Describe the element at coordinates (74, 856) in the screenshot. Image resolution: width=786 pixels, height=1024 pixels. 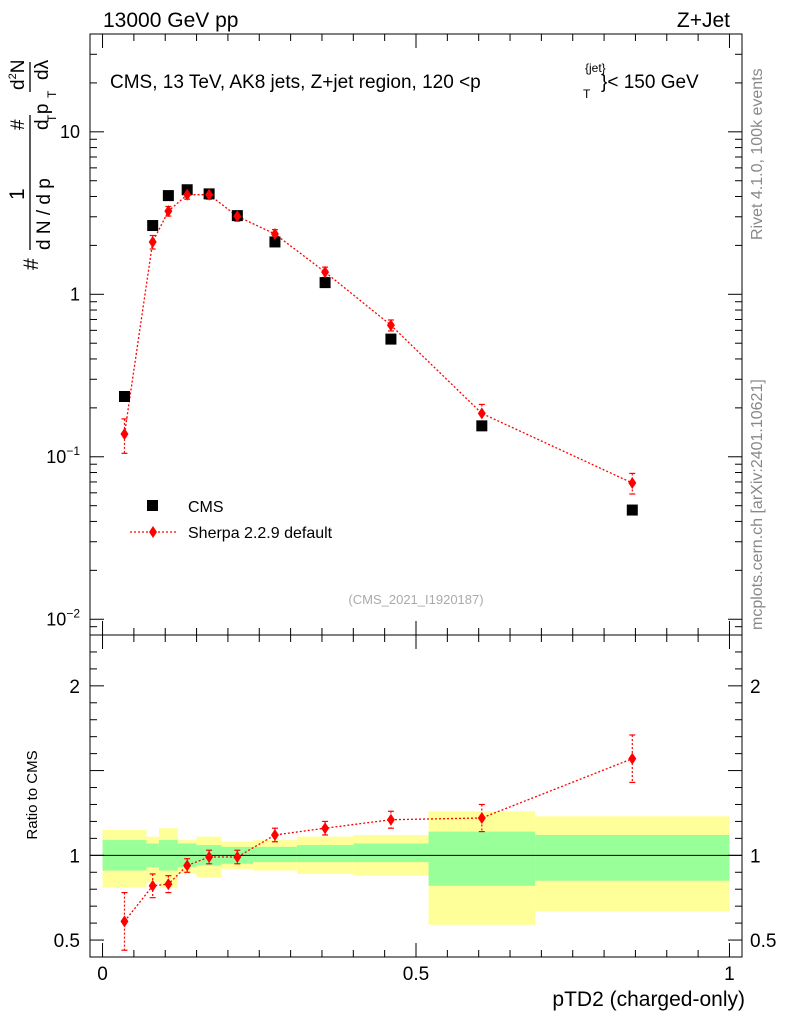
I see `ratio-y-tick-label-left: 1` at that location.